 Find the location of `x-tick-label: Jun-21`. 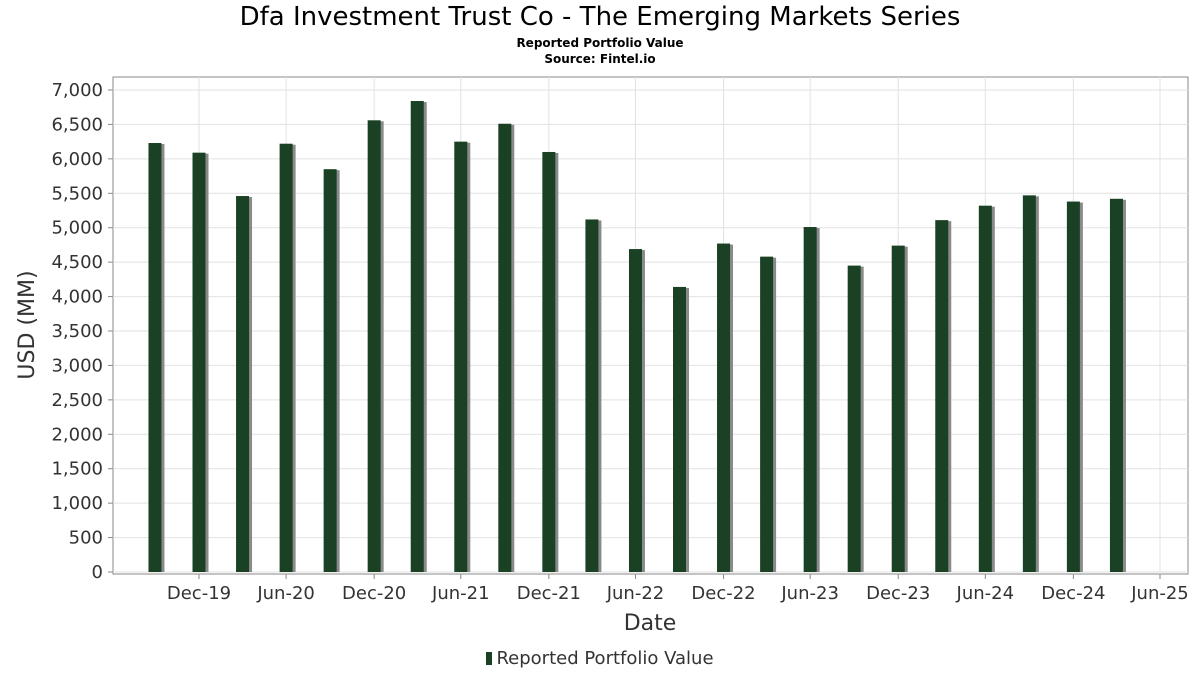

x-tick-label: Jun-21 is located at coordinates (460, 593).